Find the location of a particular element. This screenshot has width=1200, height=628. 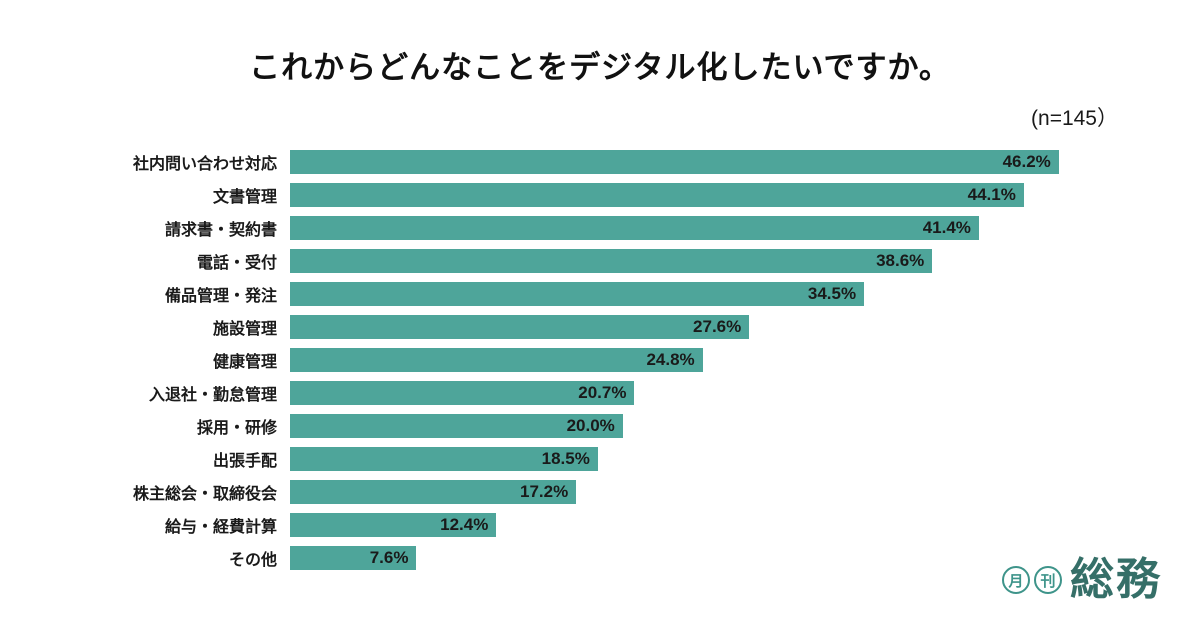

value-label: 7.6% is located at coordinates (389, 557).